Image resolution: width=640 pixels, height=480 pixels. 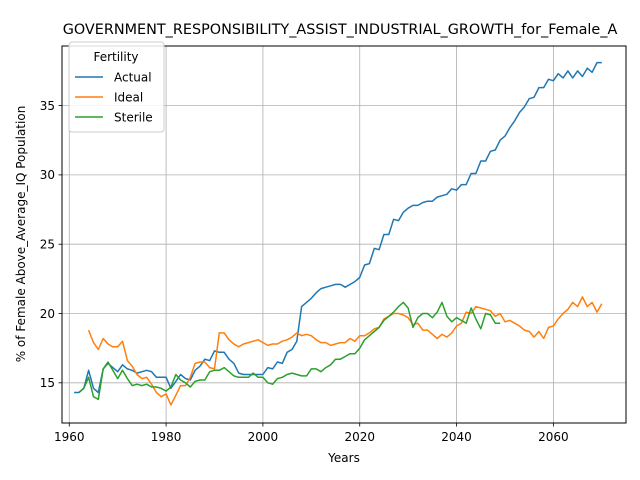 I want to click on y-tick-label: 15, so click(x=47, y=383).